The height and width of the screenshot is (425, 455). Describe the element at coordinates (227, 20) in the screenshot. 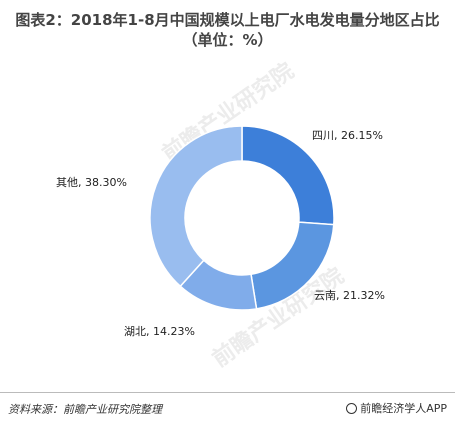

I see `chart-title-line1: 图表2：2018年1-8月中国规模以上电厂水电发电量分地区占比` at that location.